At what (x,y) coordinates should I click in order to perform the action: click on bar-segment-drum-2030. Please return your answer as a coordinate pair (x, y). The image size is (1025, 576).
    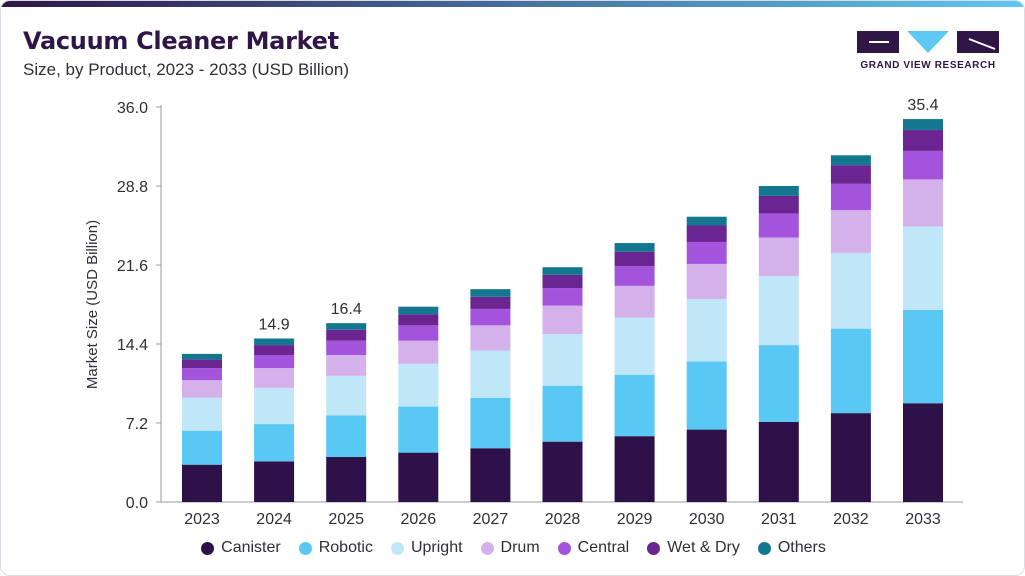
    Looking at the image, I should click on (706, 281).